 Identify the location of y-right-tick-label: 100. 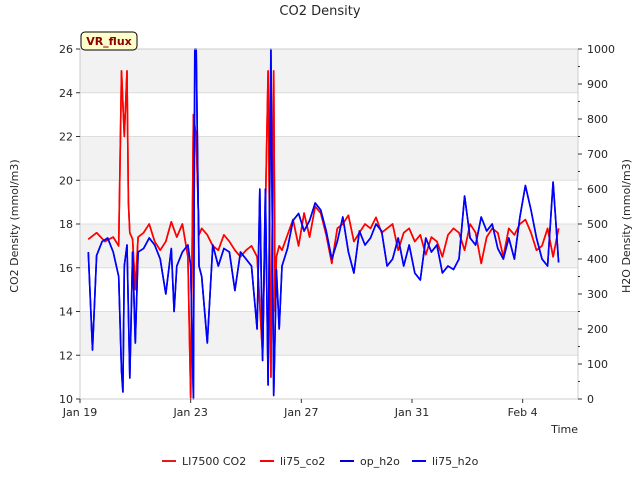
(597, 364).